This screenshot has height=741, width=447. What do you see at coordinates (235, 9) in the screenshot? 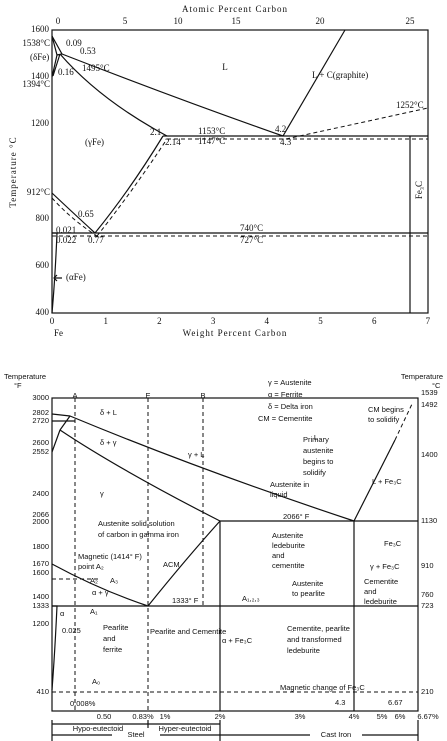
I see `axis-title: Atomic Percent Carbon` at bounding box center [235, 9].